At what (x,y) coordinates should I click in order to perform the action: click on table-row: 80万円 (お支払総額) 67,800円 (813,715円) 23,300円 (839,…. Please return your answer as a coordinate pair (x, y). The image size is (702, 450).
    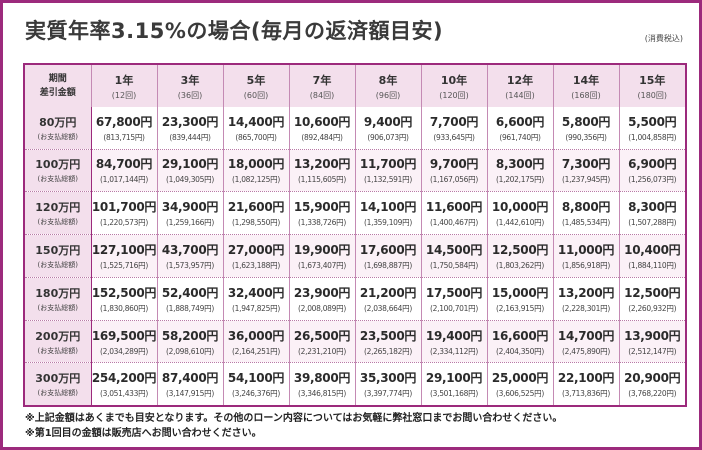
    Looking at the image, I should click on (355, 128).